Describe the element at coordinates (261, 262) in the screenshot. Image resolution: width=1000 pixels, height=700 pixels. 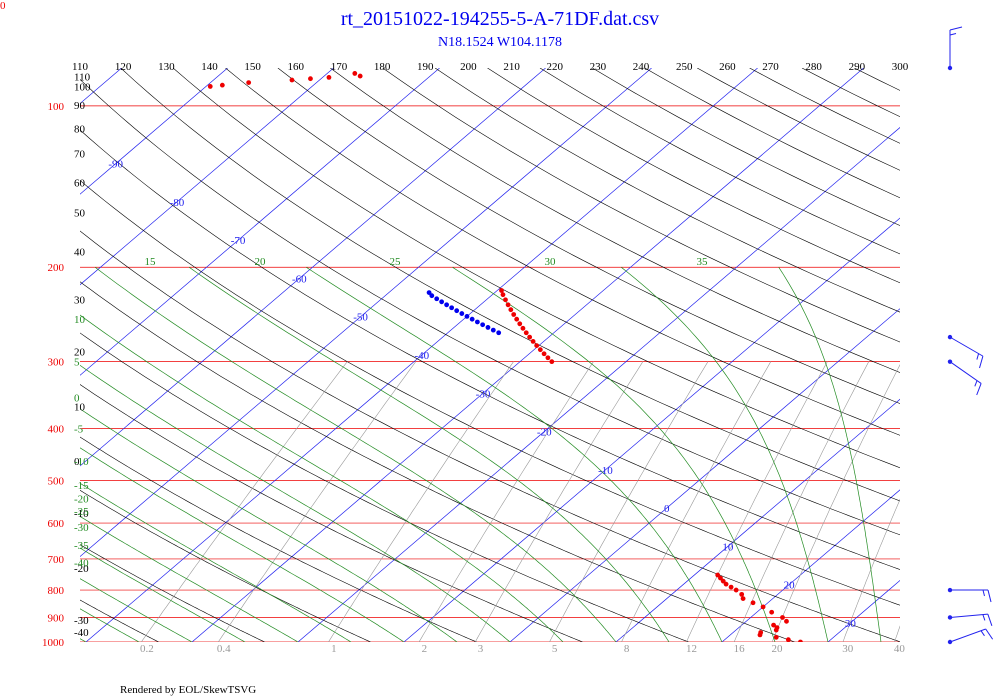
I see `moist-adiabat-label-top: 20` at that location.